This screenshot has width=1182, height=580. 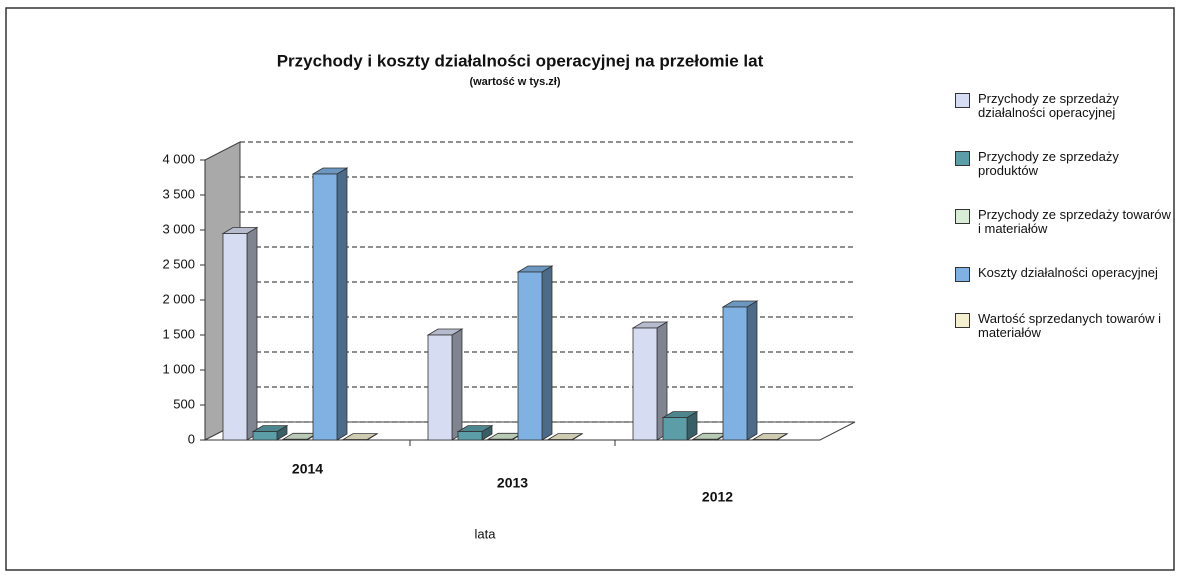 I want to click on legend-item: Wartość sprzedanych towarów i materiałów, so click(x=1065, y=326).